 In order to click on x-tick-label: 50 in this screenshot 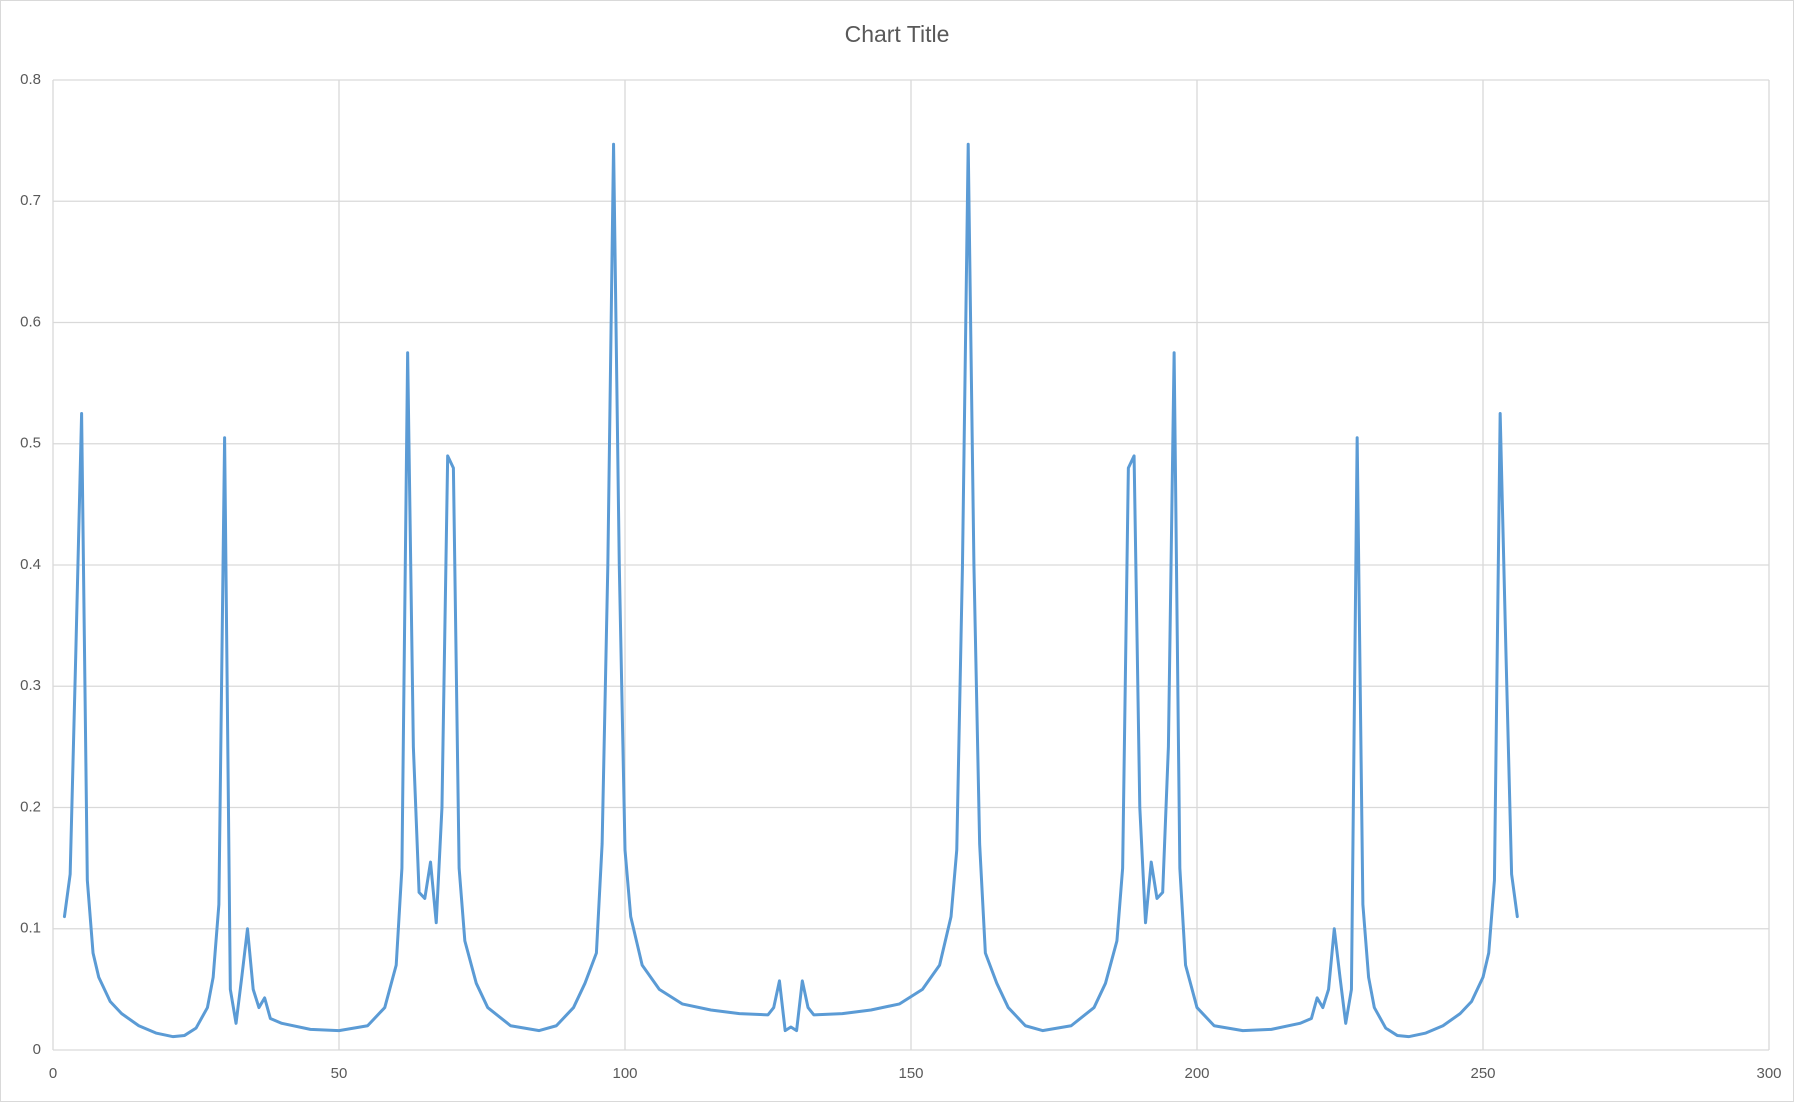, I will do `click(339, 1073)`.